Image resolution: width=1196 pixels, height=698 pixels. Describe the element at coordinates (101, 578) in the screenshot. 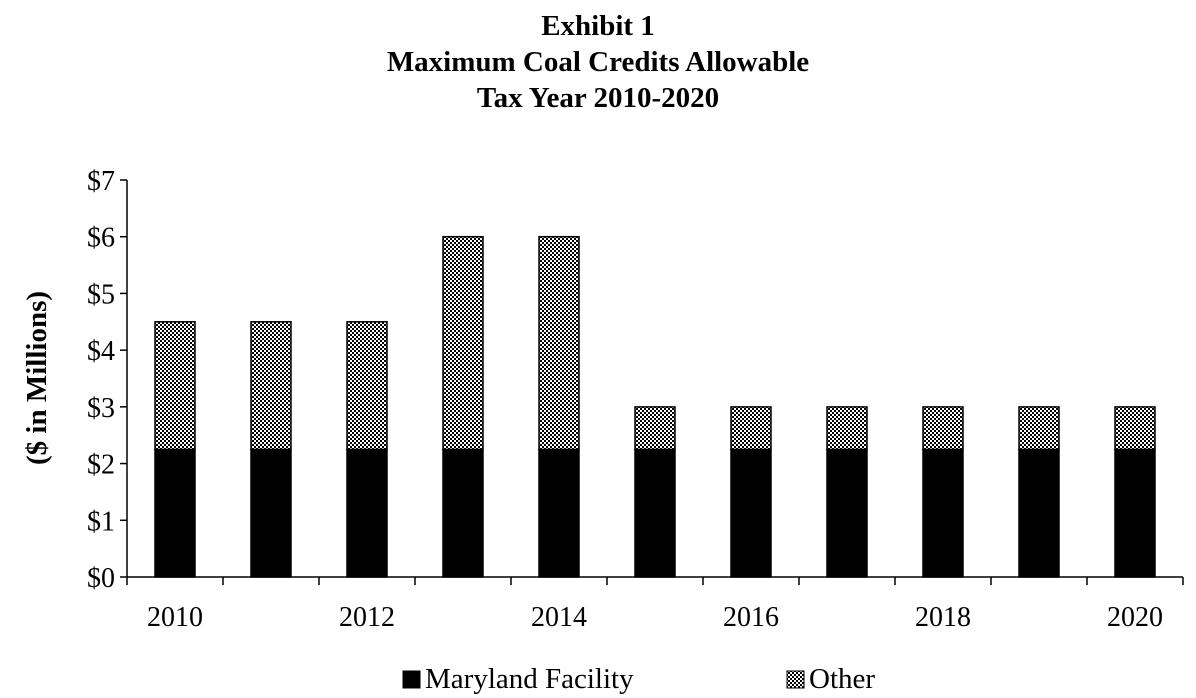

I see `y-tick-label: $0` at that location.